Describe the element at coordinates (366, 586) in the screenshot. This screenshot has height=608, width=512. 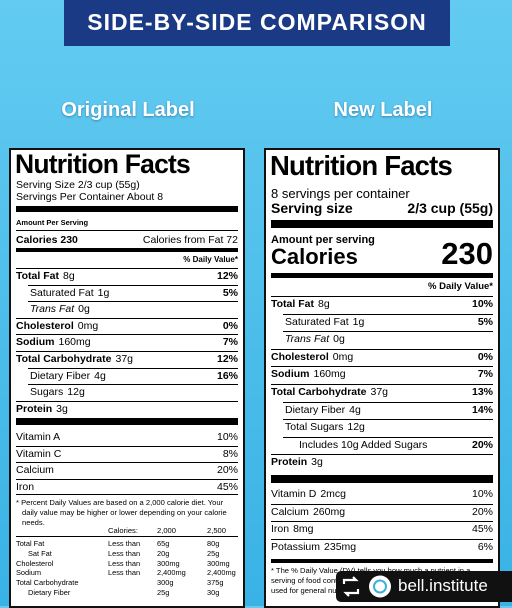
I see `repost-icons` at that location.